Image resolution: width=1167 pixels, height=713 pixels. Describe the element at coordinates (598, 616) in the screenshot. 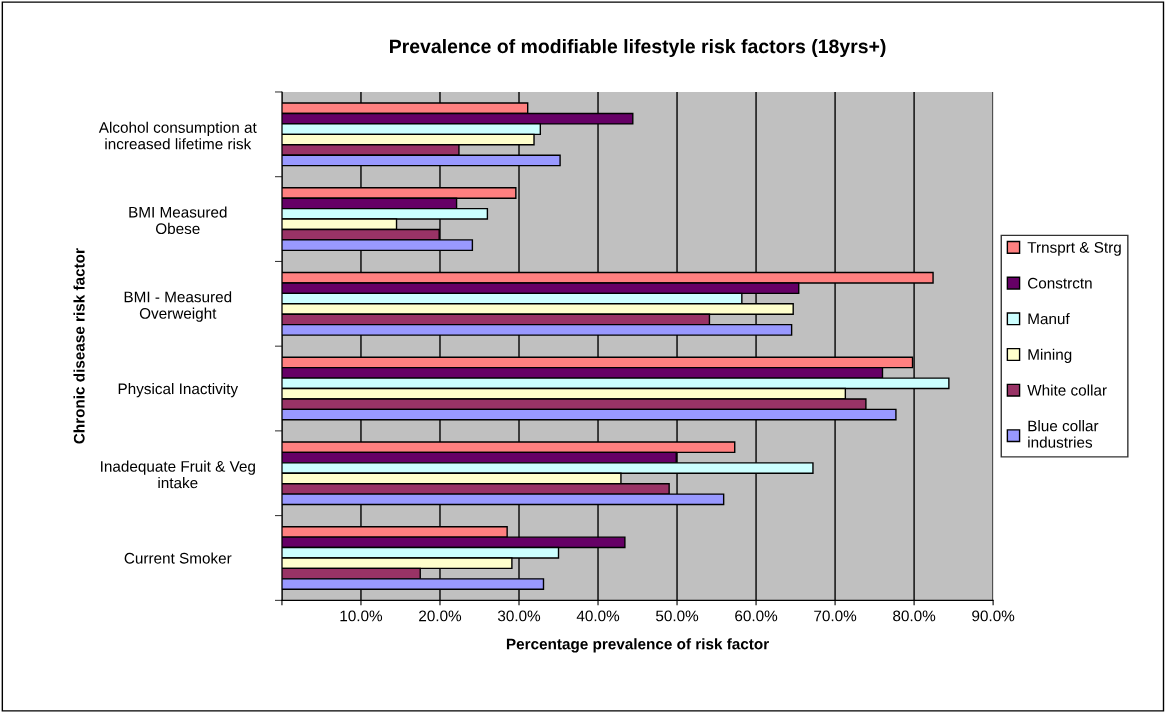

I see `x-tick-label: 40.0%` at that location.